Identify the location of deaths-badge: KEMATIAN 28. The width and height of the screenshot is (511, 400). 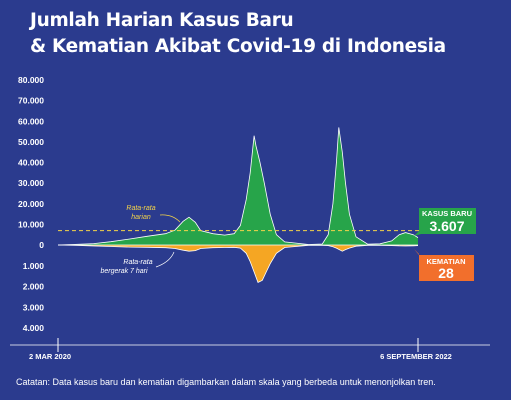
(444, 265).